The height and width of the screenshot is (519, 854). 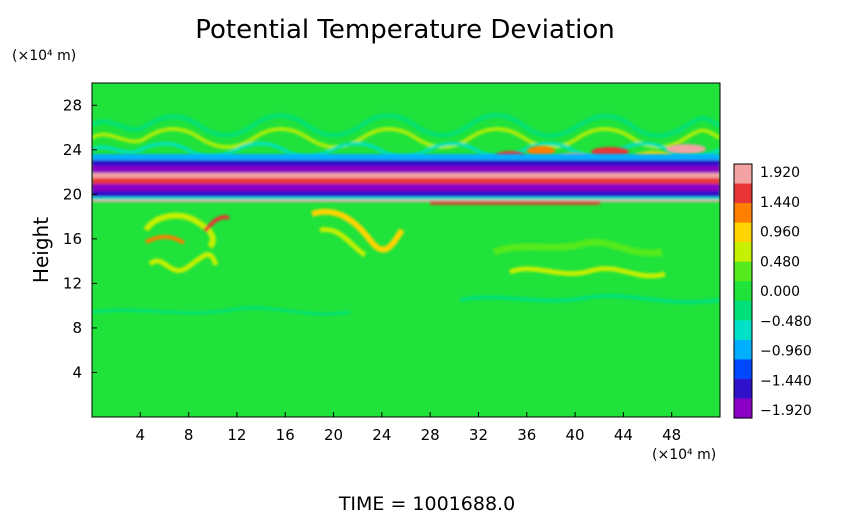 What do you see at coordinates (478, 435) in the screenshot?
I see `x-tick-label: 32` at bounding box center [478, 435].